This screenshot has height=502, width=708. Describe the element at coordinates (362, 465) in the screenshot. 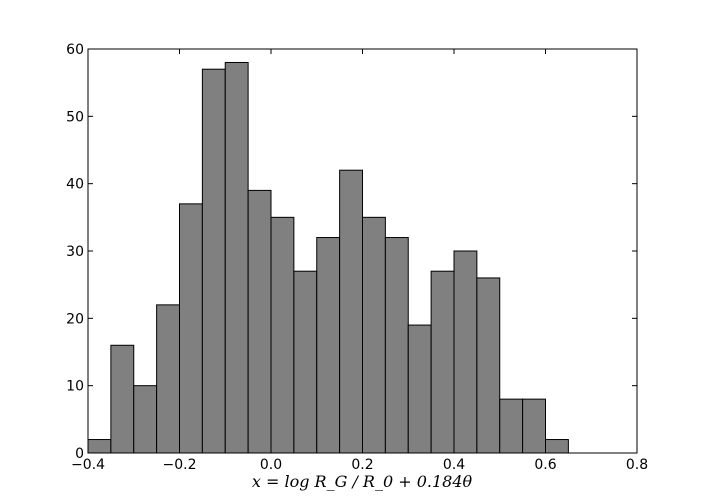

I see `x-tick-label: 0.2` at that location.